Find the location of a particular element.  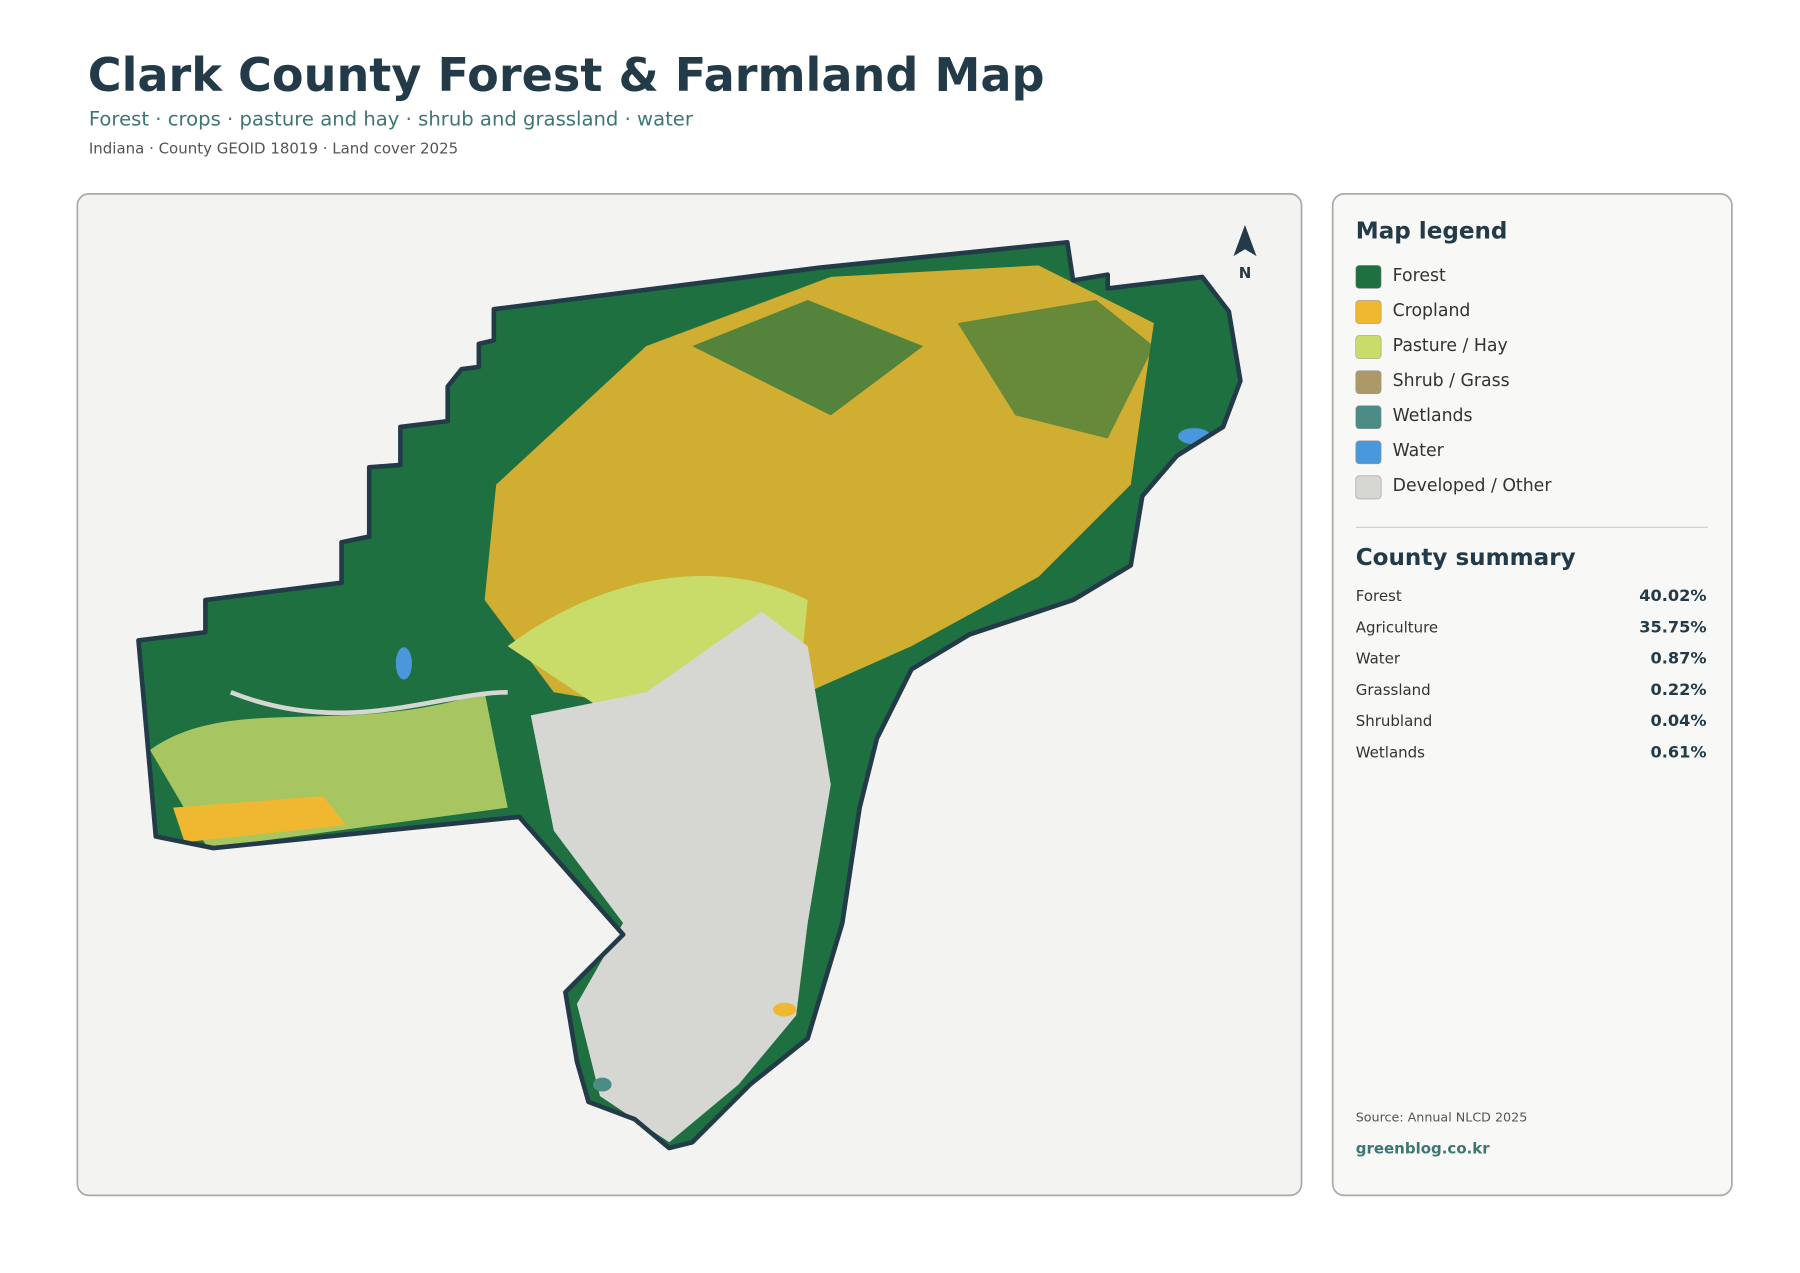

summary-value: 0.22% is located at coordinates (1679, 689).